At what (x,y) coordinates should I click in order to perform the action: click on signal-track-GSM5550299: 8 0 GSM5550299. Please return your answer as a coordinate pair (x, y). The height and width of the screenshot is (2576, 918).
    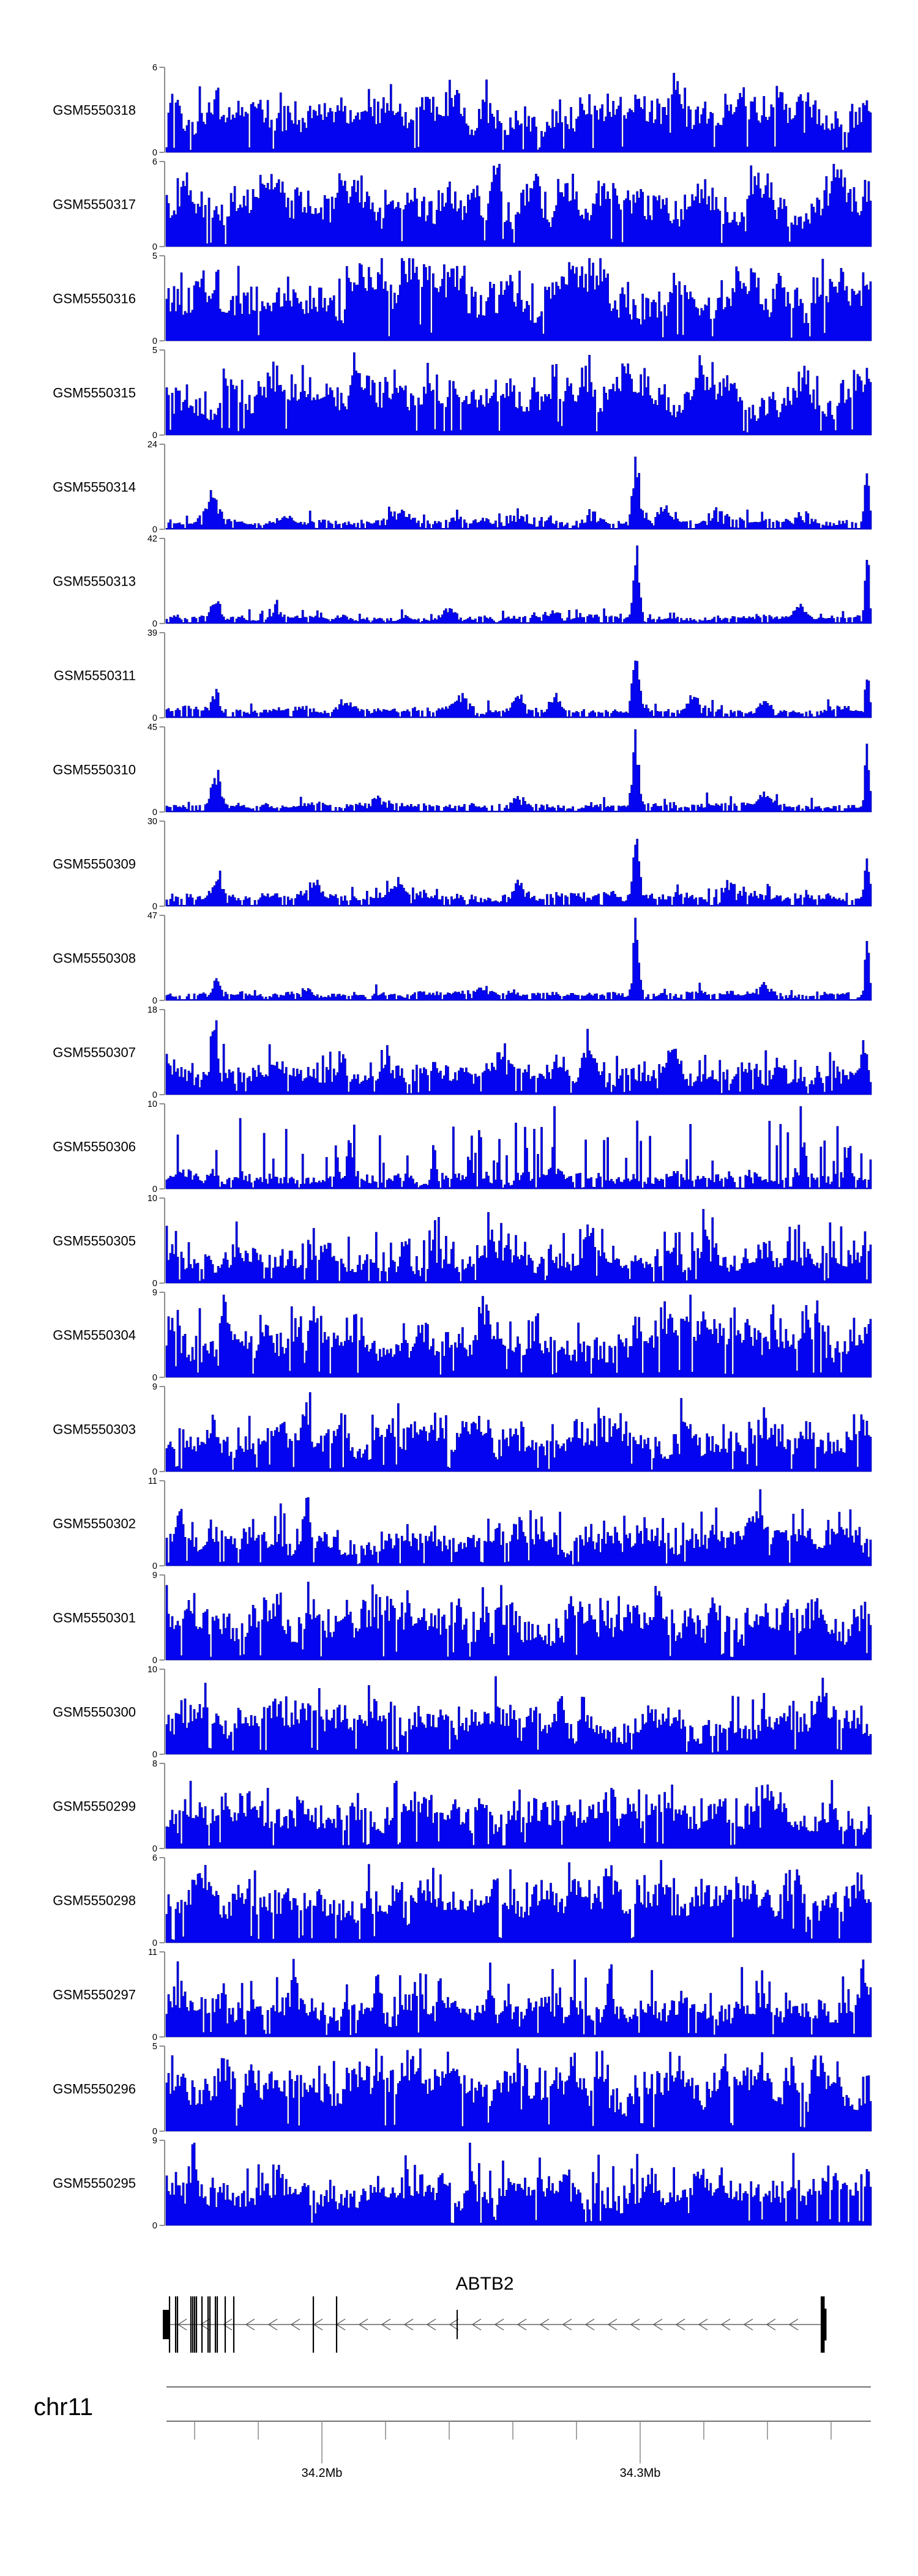
    Looking at the image, I should click on (462, 1807).